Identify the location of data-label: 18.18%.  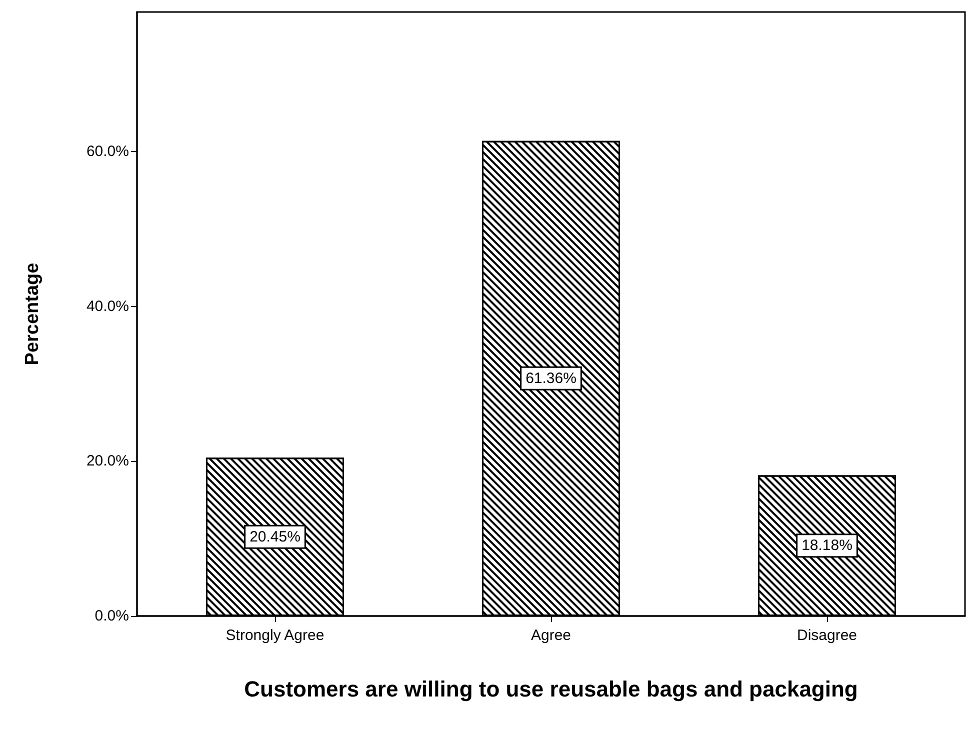
(827, 545).